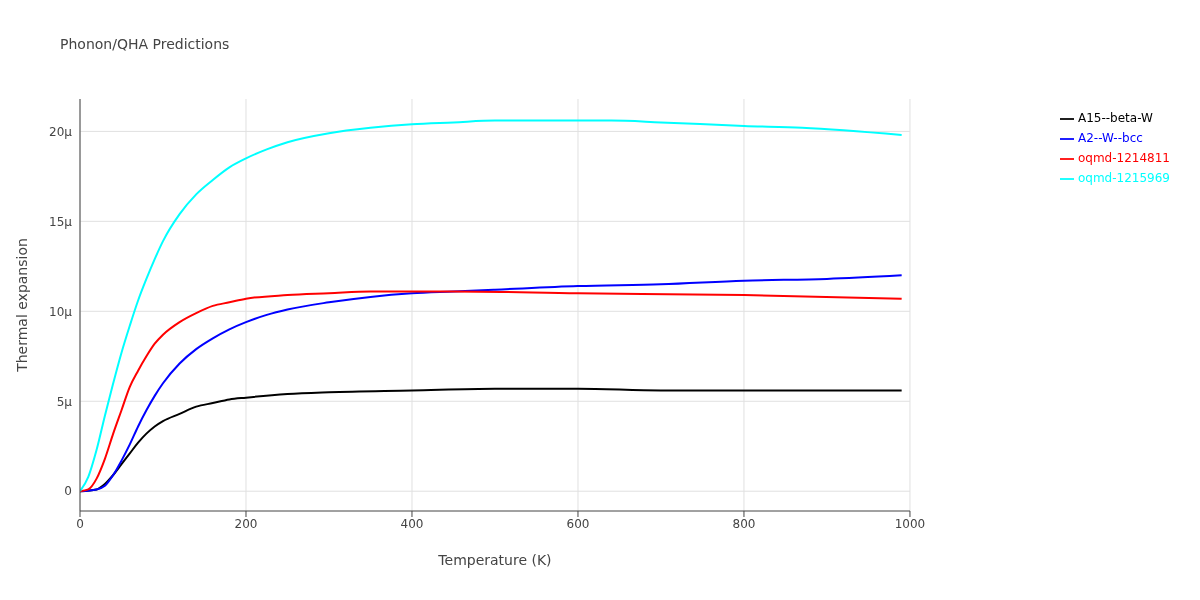 This screenshot has height=600, width=1200. Describe the element at coordinates (1123, 178) in the screenshot. I see `legend-label: oqmd-1215969` at that location.